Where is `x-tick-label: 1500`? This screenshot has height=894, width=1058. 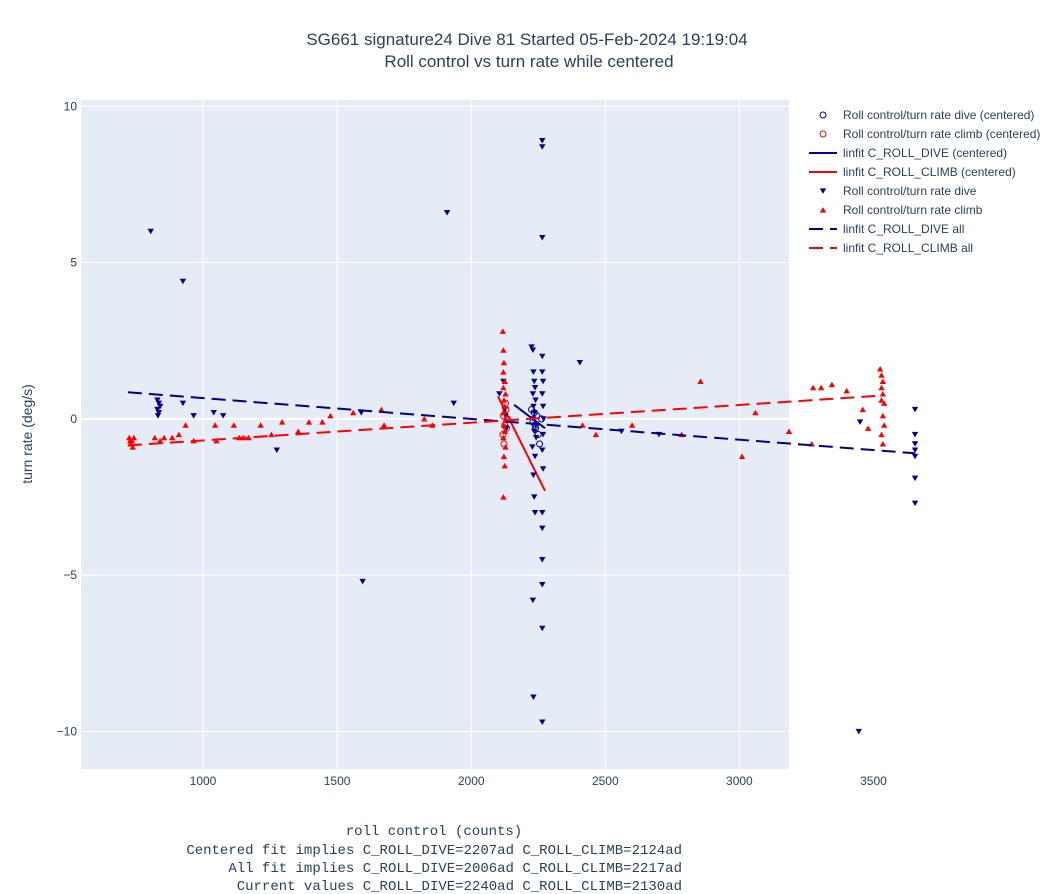
x-tick-label: 1500 is located at coordinates (337, 781).